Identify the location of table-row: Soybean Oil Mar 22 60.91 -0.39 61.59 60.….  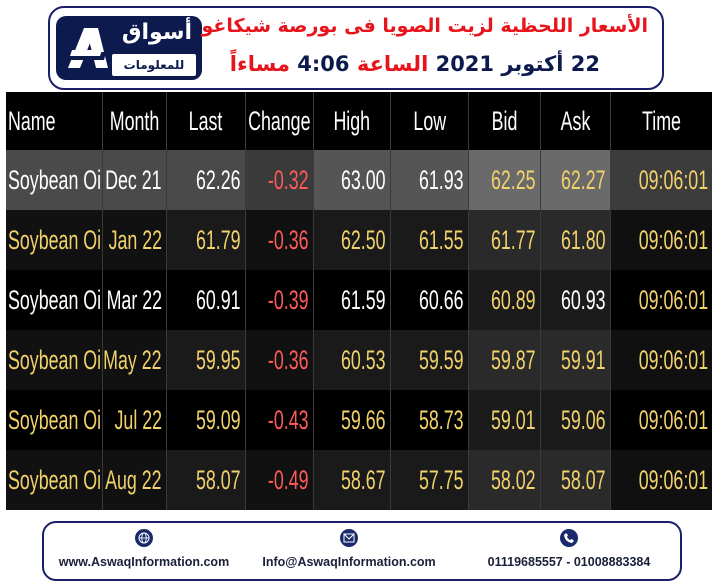
(359, 300).